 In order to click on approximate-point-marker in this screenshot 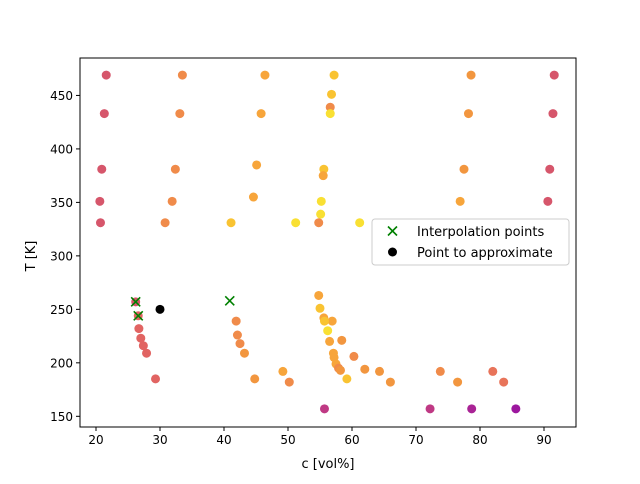, I will do `click(160, 309)`.